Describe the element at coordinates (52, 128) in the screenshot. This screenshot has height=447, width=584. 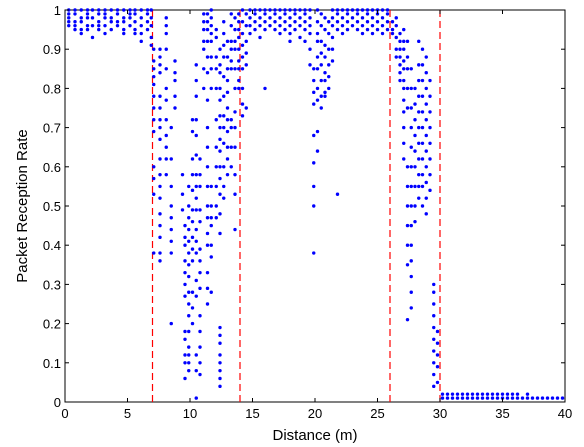
I see `y-tick-label: 0.7` at that location.